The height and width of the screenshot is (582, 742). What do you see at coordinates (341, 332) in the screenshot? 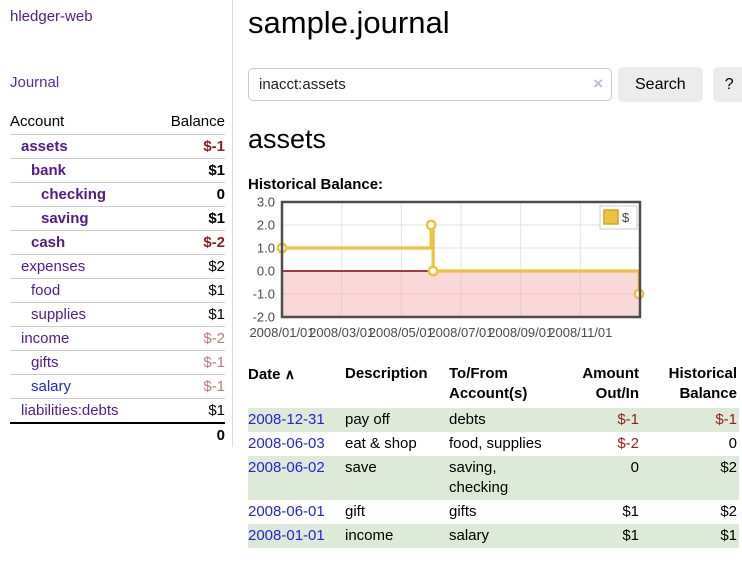
I see `svg-text: 2008/03/01` at bounding box center [341, 332].